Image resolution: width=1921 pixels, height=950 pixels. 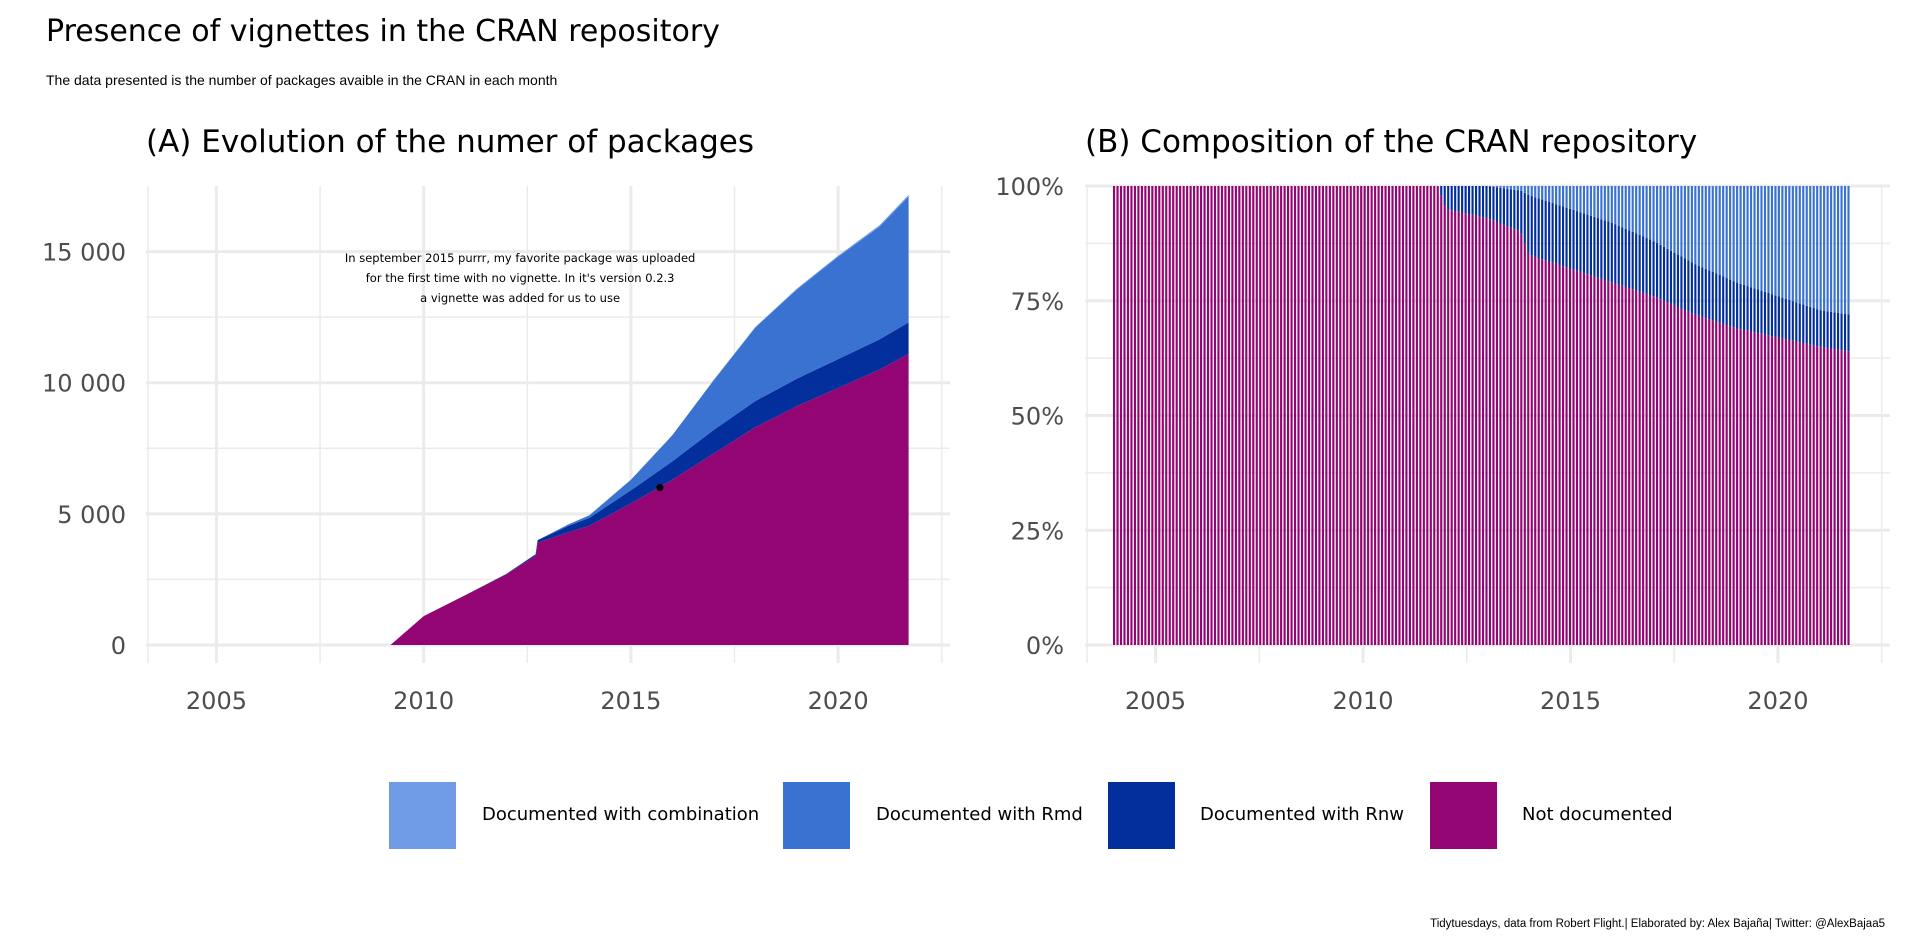 I want to click on legend-key-rnw, so click(x=1141, y=815).